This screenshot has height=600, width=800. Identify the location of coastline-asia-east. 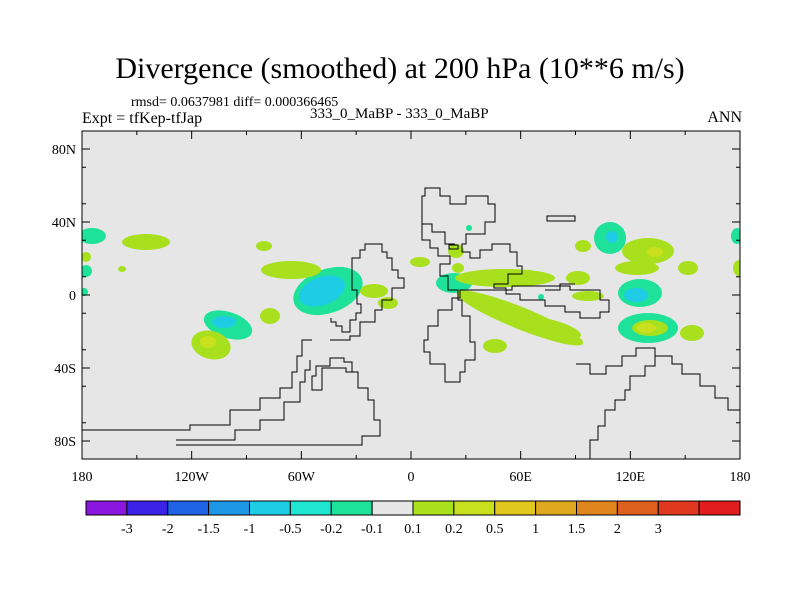
(560, 287).